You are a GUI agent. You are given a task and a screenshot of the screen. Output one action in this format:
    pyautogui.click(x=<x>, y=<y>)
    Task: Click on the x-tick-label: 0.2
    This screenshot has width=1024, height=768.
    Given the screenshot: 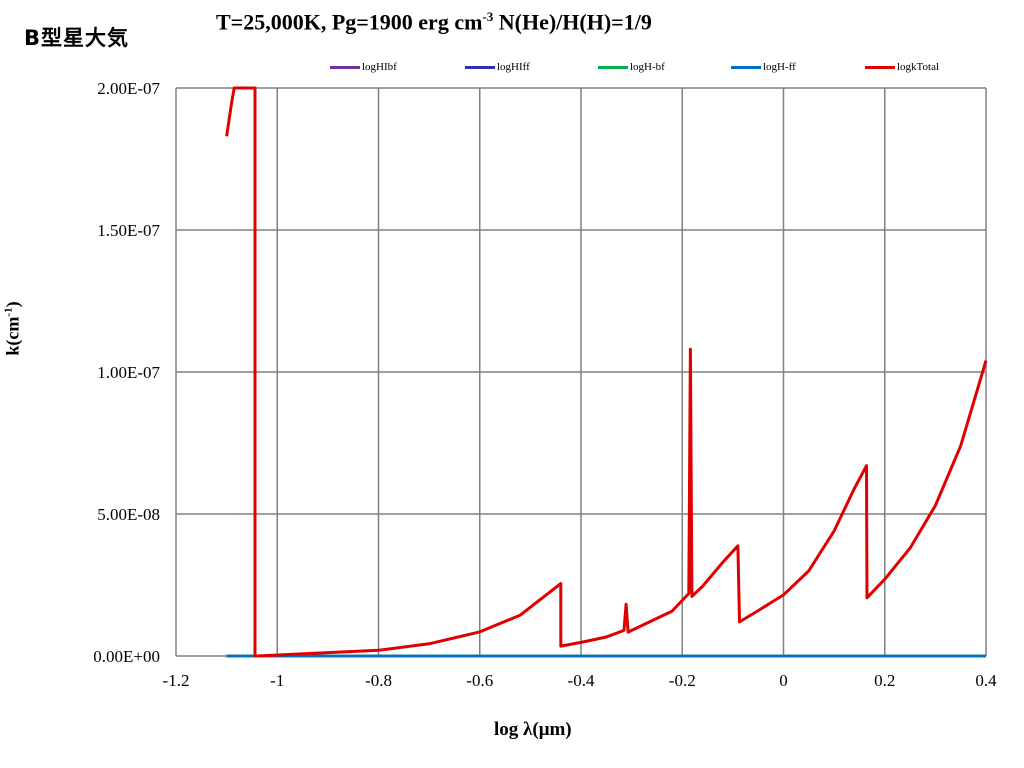 What is the action you would take?
    pyautogui.click(x=884, y=680)
    